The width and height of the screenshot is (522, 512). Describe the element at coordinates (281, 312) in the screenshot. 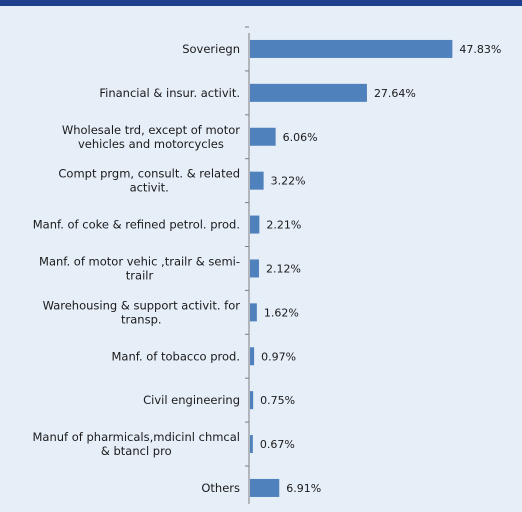

I see `data-label: 1.62%` at that location.